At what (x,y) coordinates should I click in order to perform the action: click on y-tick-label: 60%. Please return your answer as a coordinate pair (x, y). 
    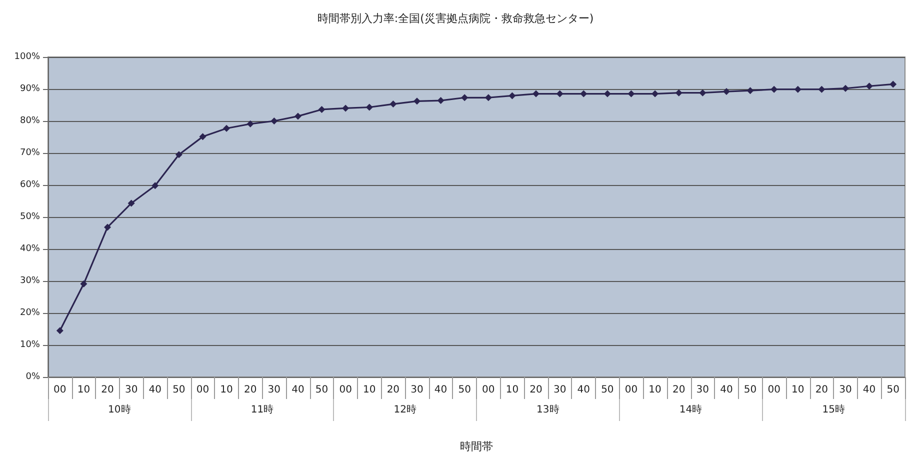
    Looking at the image, I should click on (30, 185).